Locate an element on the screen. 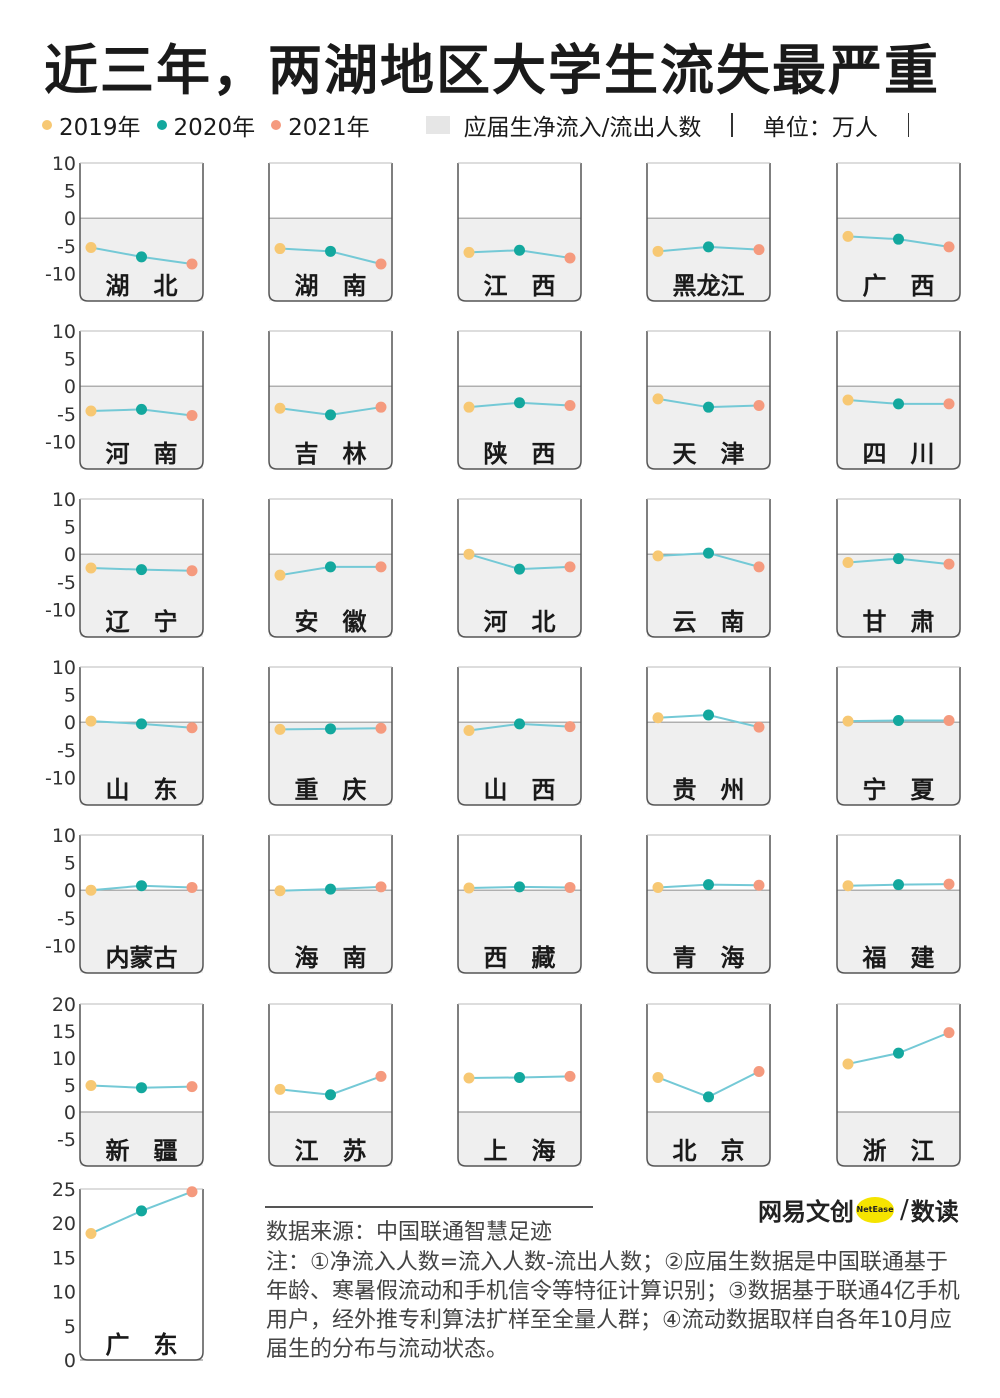  netease-badge-icon: NetEase is located at coordinates (875, 1209).